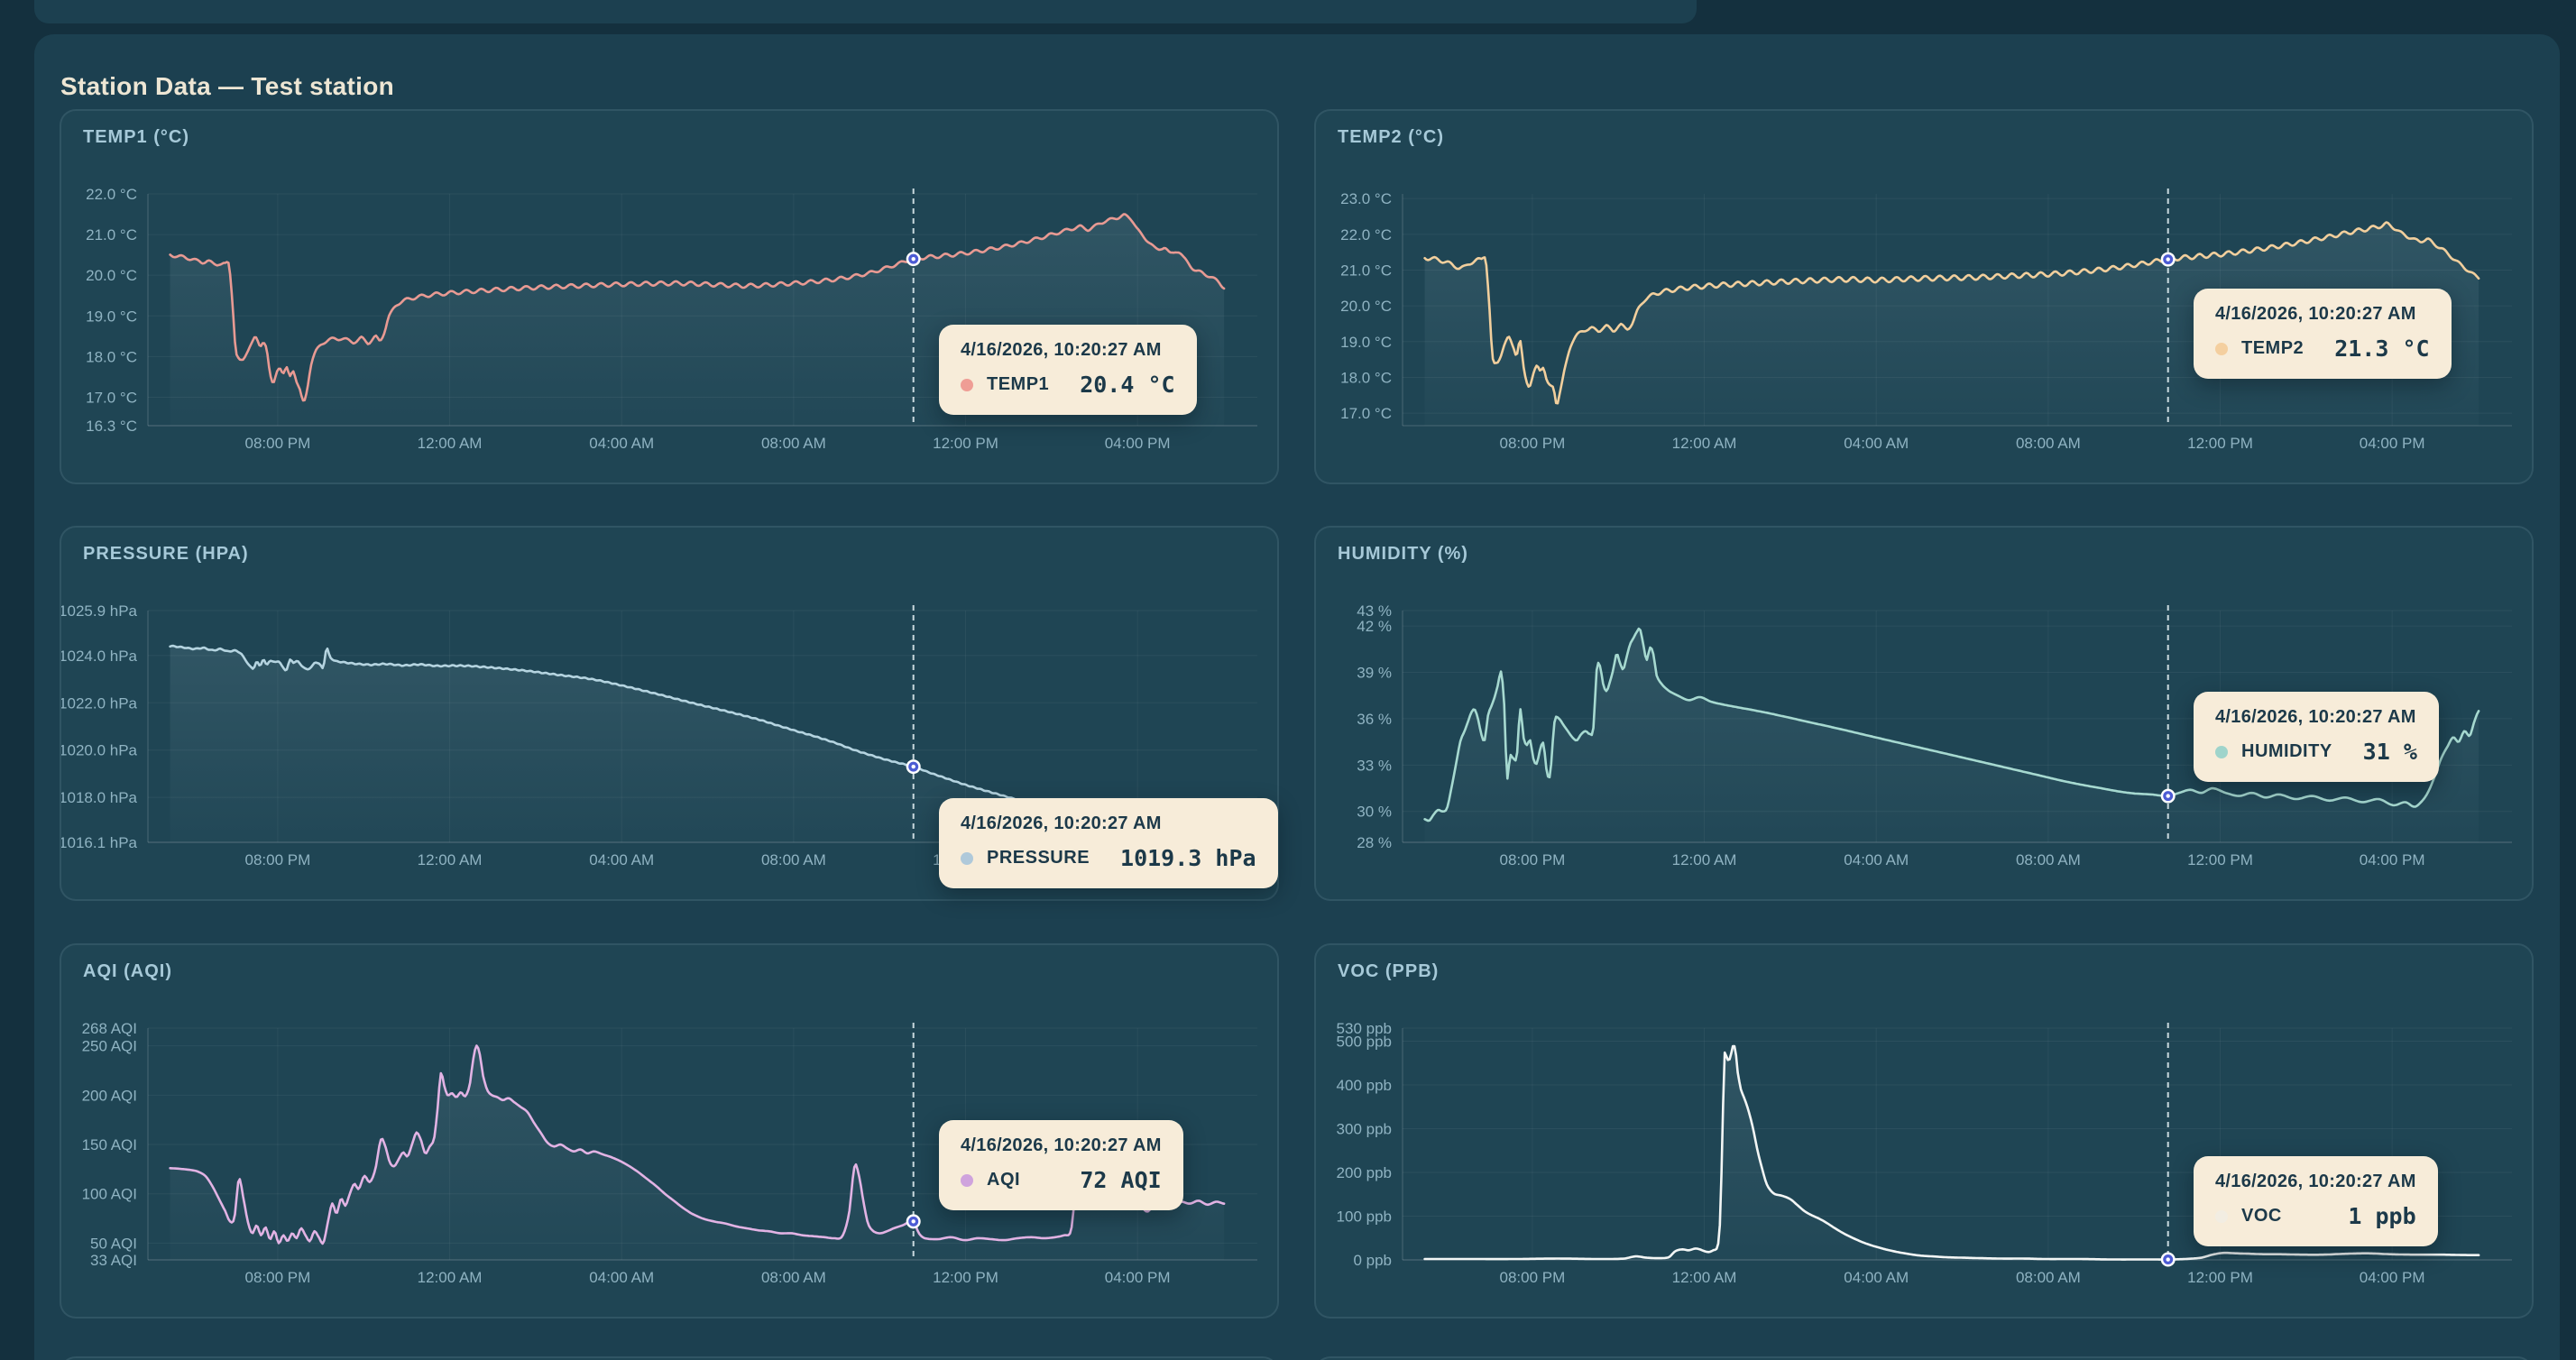 The height and width of the screenshot is (1360, 2576). What do you see at coordinates (2382, 348) in the screenshot?
I see `series-value: 21.3 °C` at bounding box center [2382, 348].